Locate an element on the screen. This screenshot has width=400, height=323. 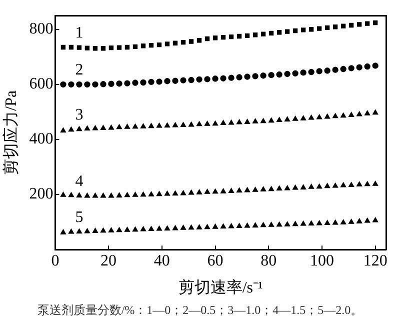
x-tick-label: 100 is located at coordinates (322, 261).